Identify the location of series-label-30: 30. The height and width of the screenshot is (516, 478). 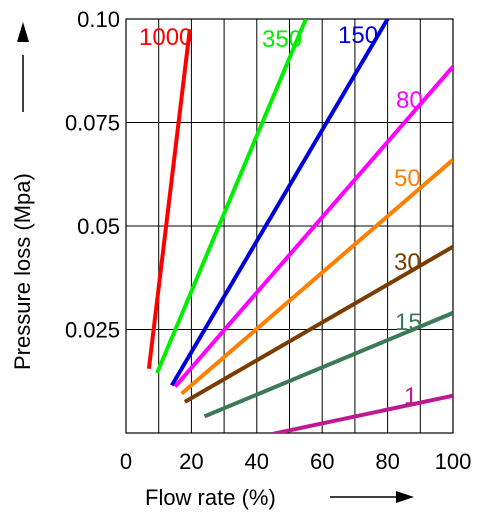
(407, 262).